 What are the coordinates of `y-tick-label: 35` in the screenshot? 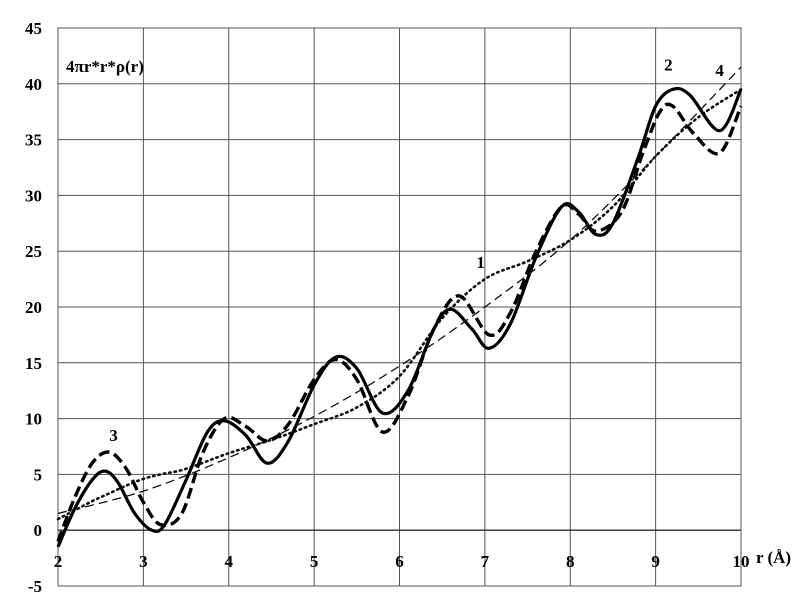 It's located at (33, 140).